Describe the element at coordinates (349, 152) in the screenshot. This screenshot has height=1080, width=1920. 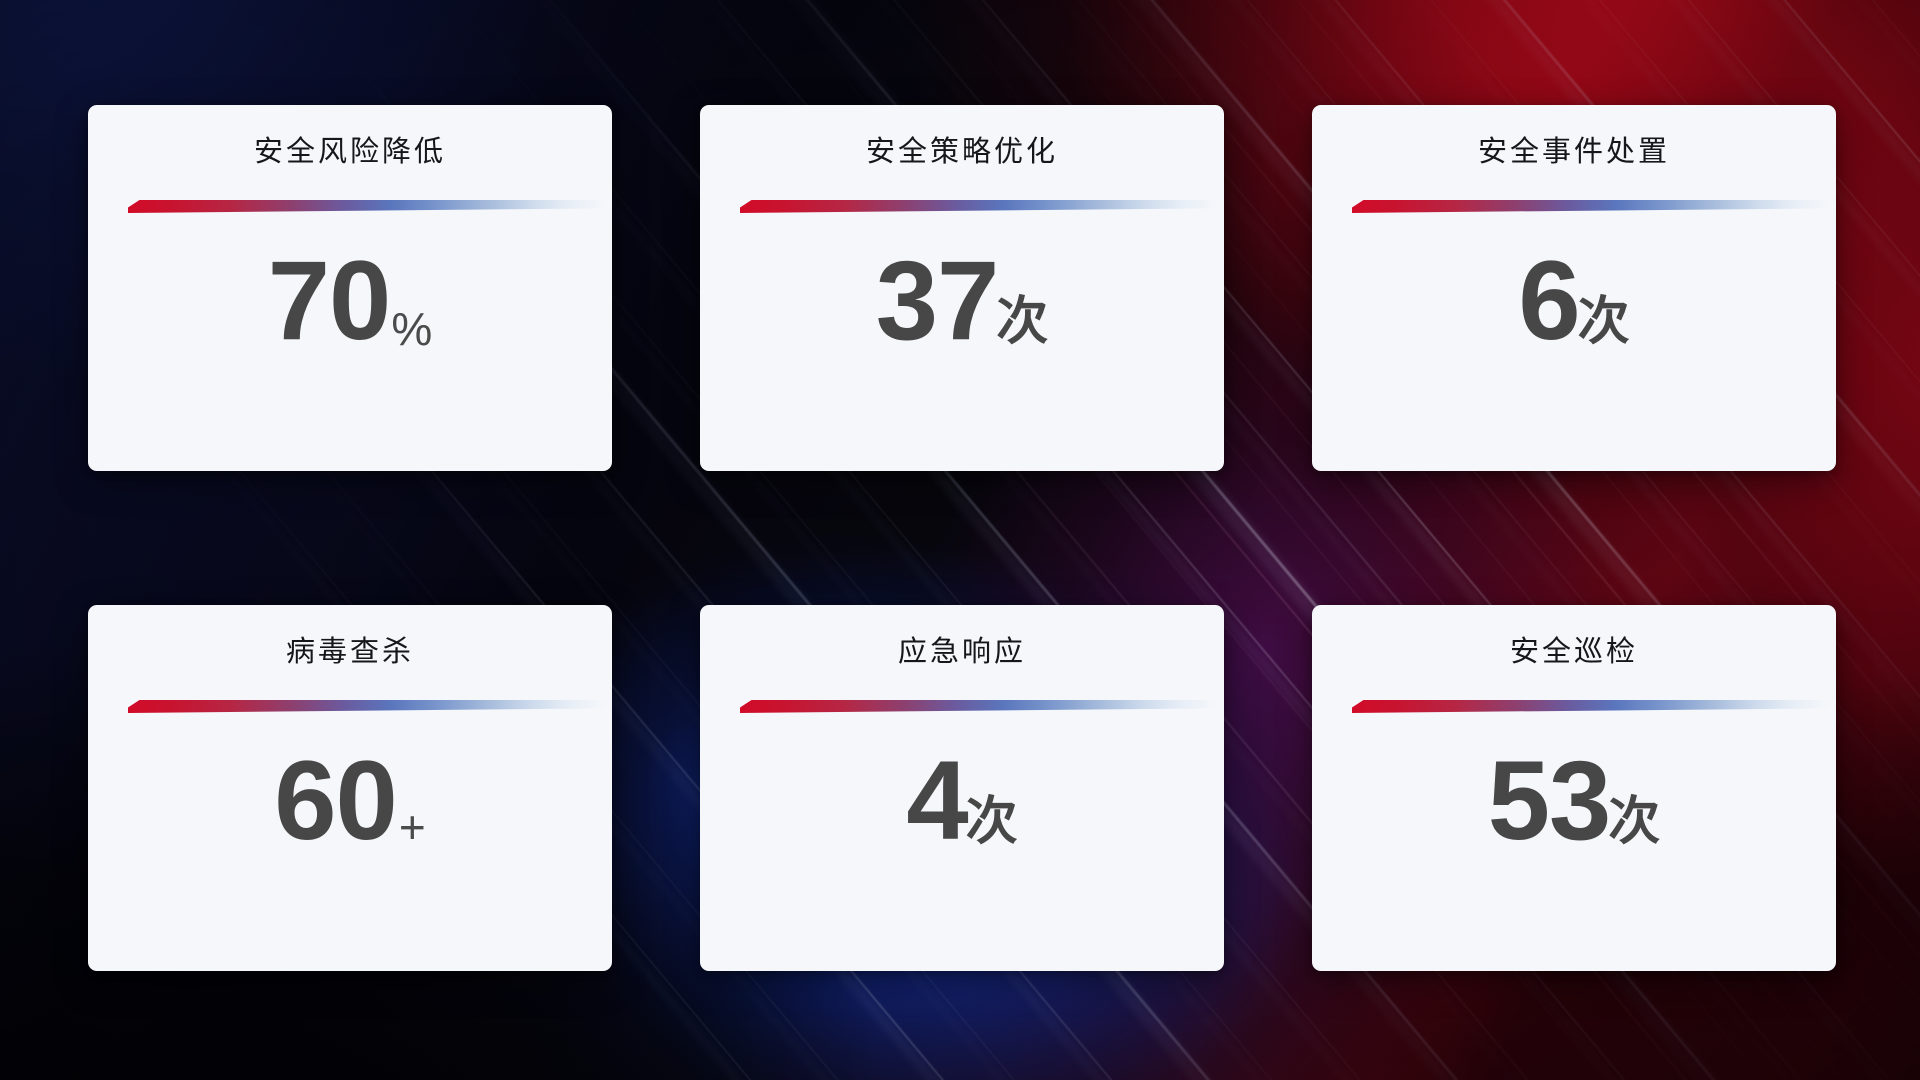
I see `stat-card-title: 安全风险降低` at that location.